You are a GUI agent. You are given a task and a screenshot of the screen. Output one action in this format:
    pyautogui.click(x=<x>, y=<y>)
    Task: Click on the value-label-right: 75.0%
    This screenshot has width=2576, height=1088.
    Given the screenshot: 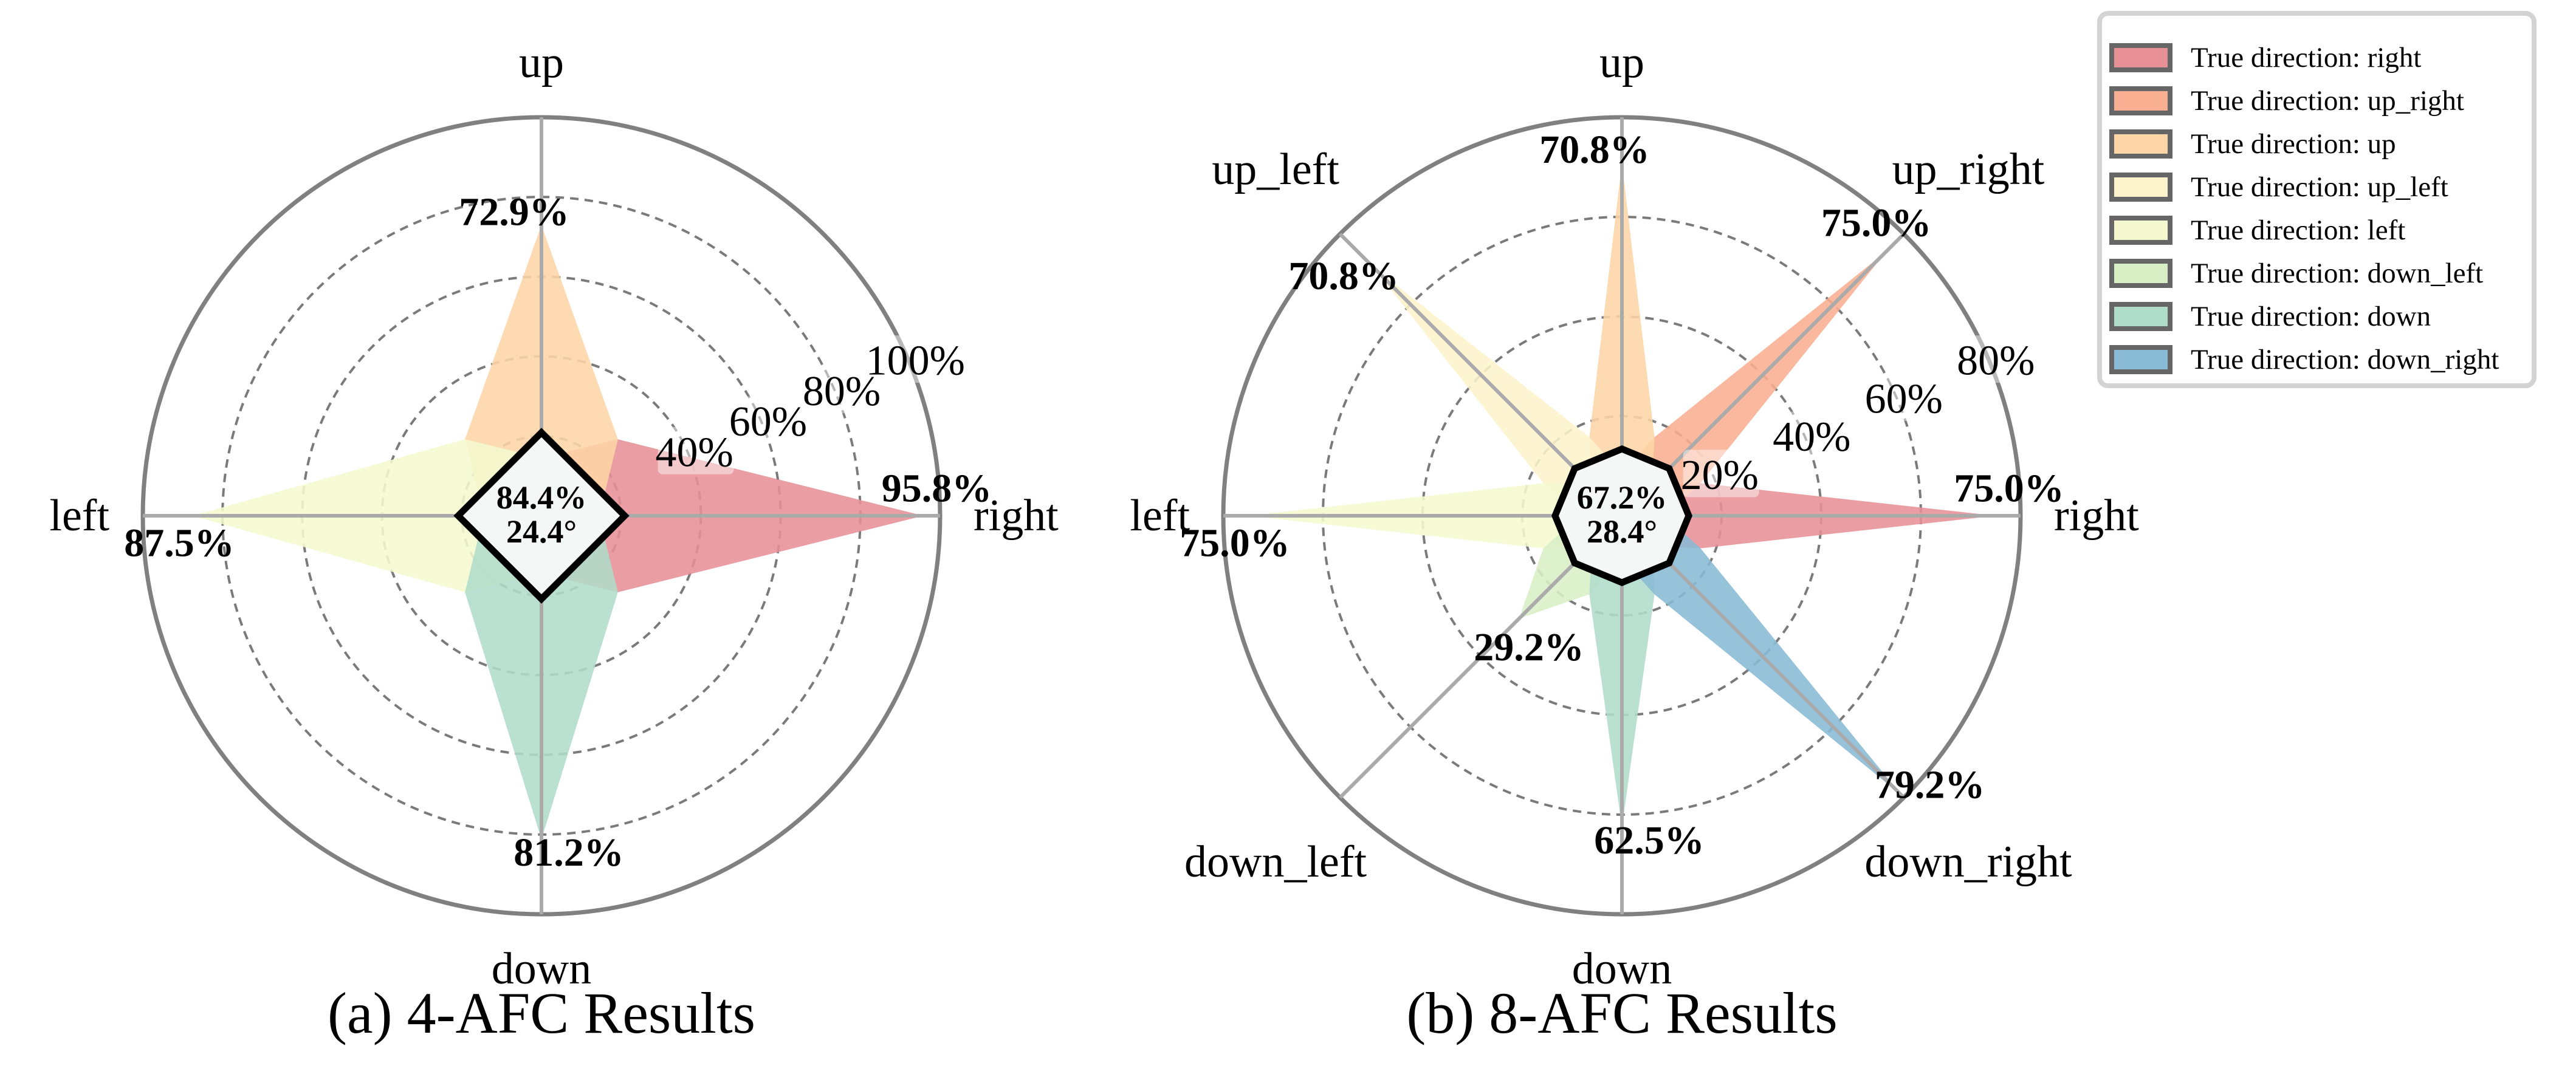 What is the action you would take?
    pyautogui.click(x=2009, y=489)
    